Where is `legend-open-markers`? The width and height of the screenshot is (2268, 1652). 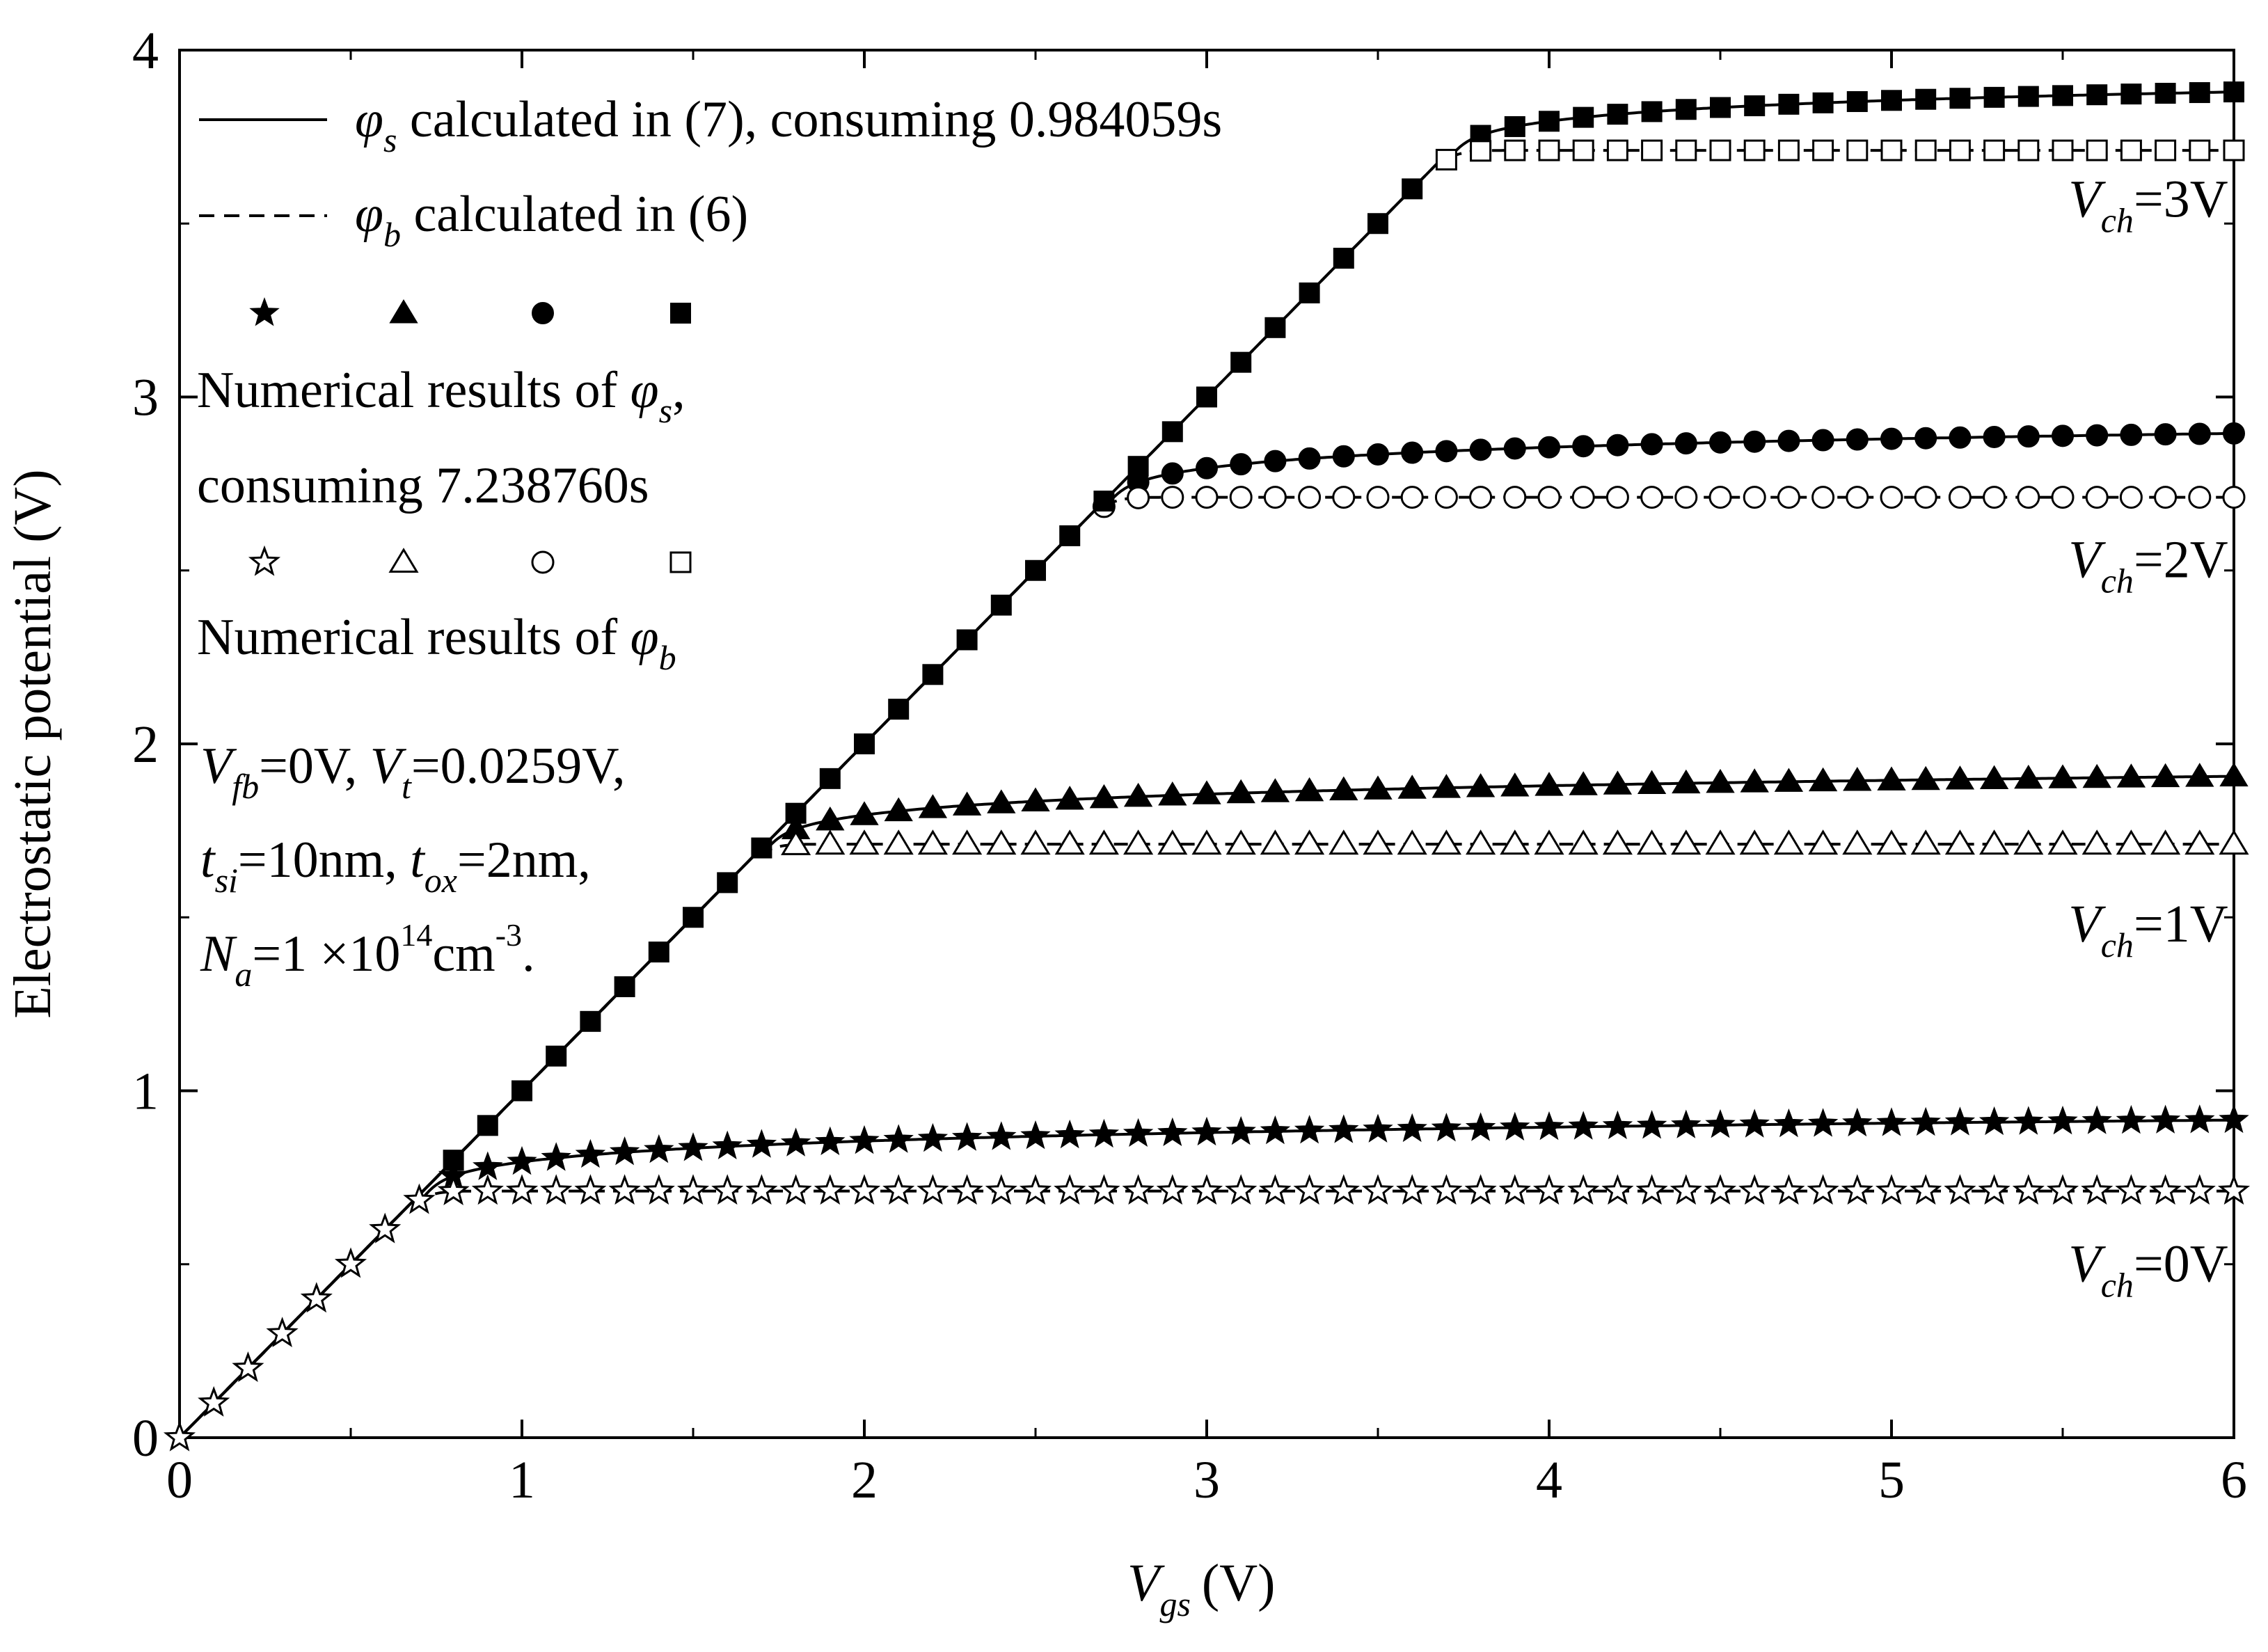 legend-open-markers is located at coordinates (470, 560).